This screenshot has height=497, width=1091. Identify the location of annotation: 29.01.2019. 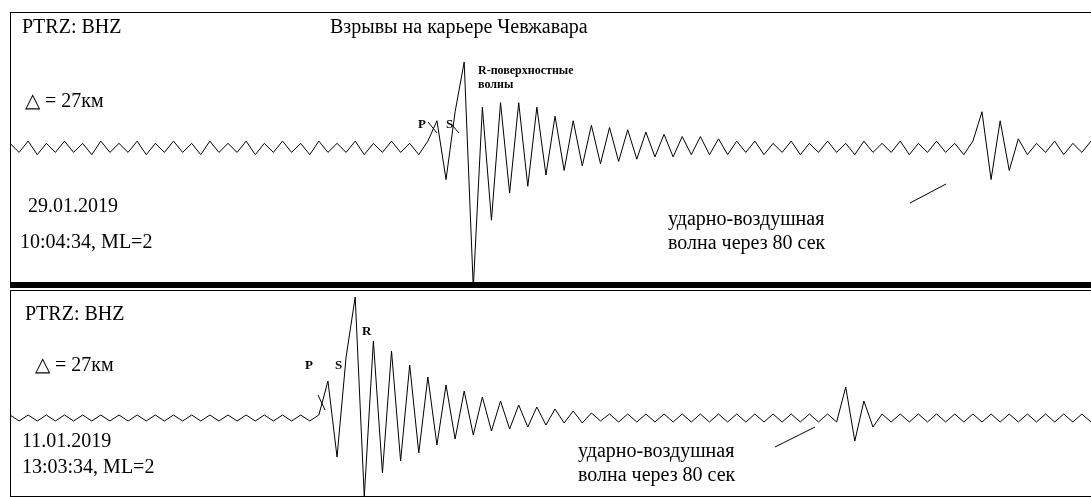
(73, 205).